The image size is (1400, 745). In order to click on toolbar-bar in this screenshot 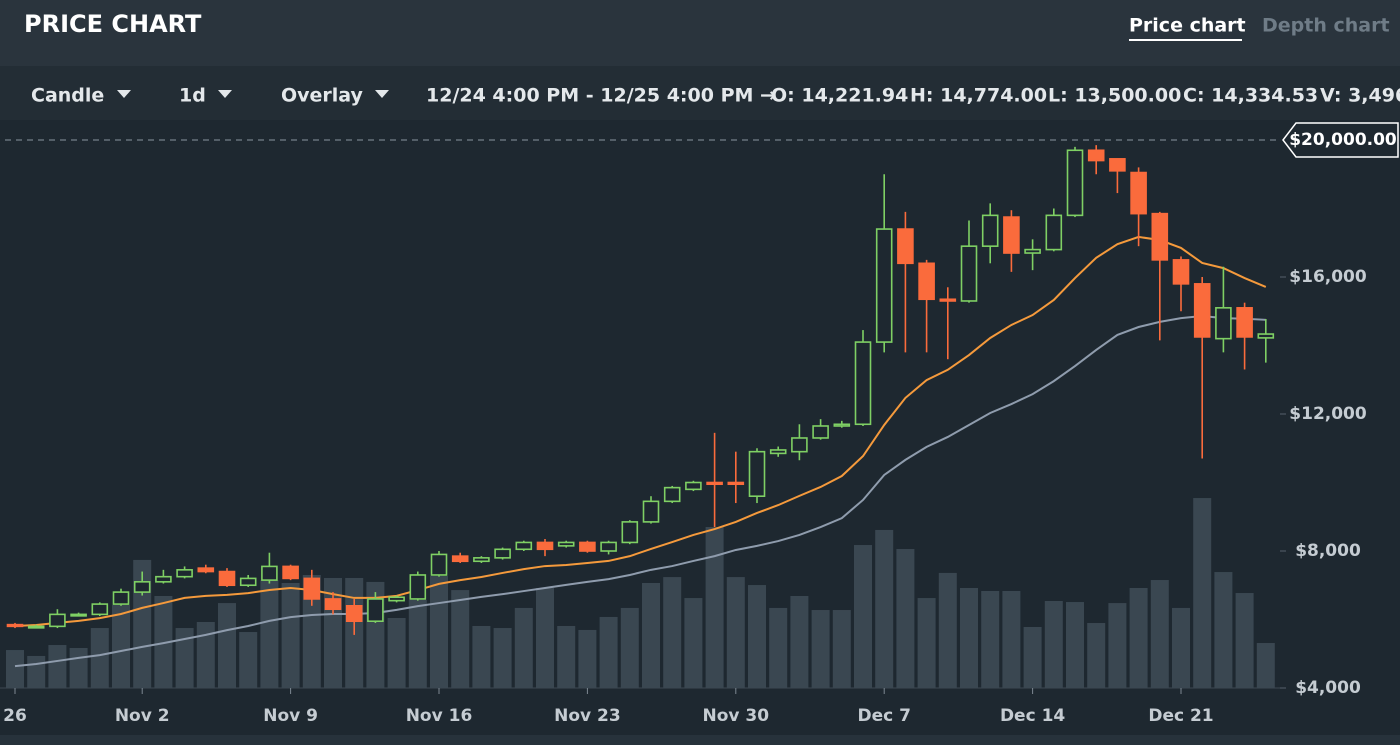, I will do `click(700, 93)`.